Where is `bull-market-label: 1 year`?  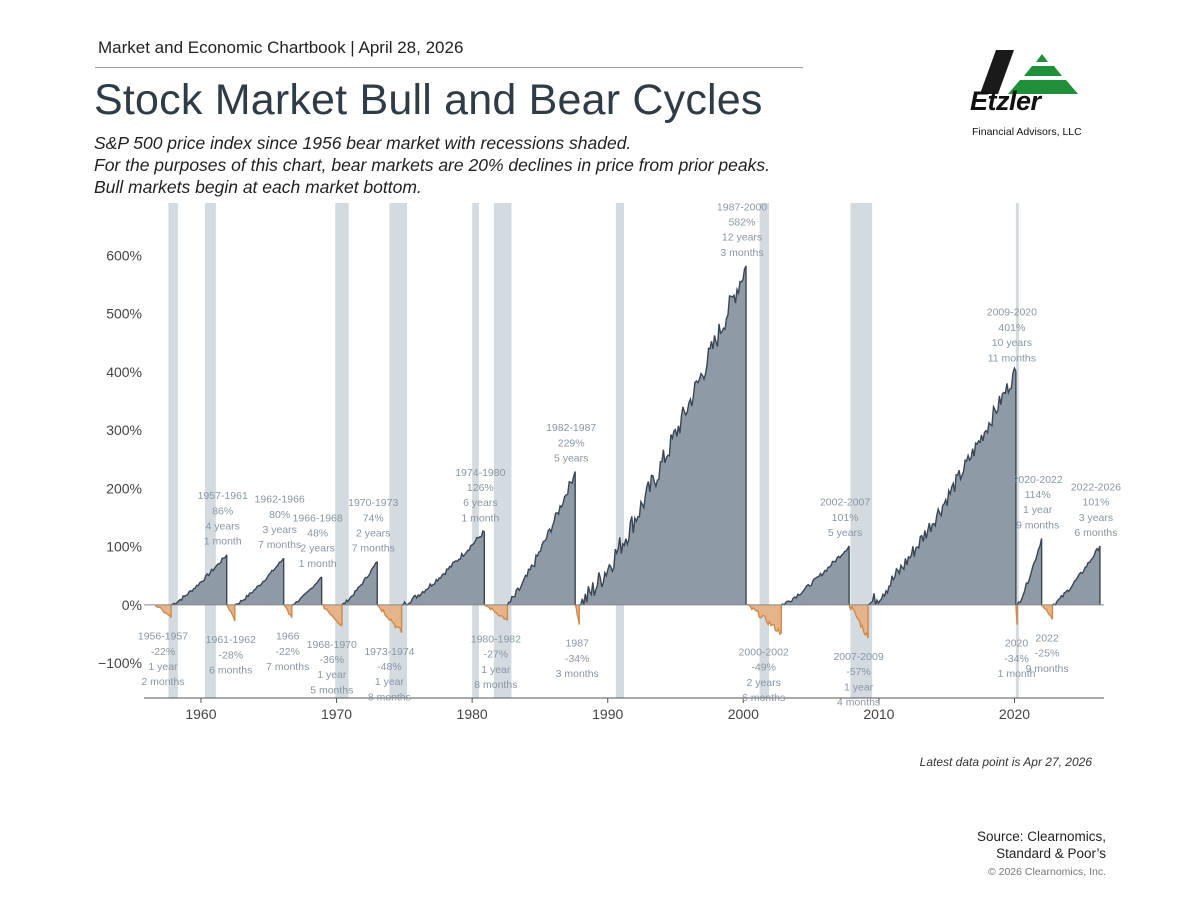 bull-market-label: 1 year is located at coordinates (1038, 510).